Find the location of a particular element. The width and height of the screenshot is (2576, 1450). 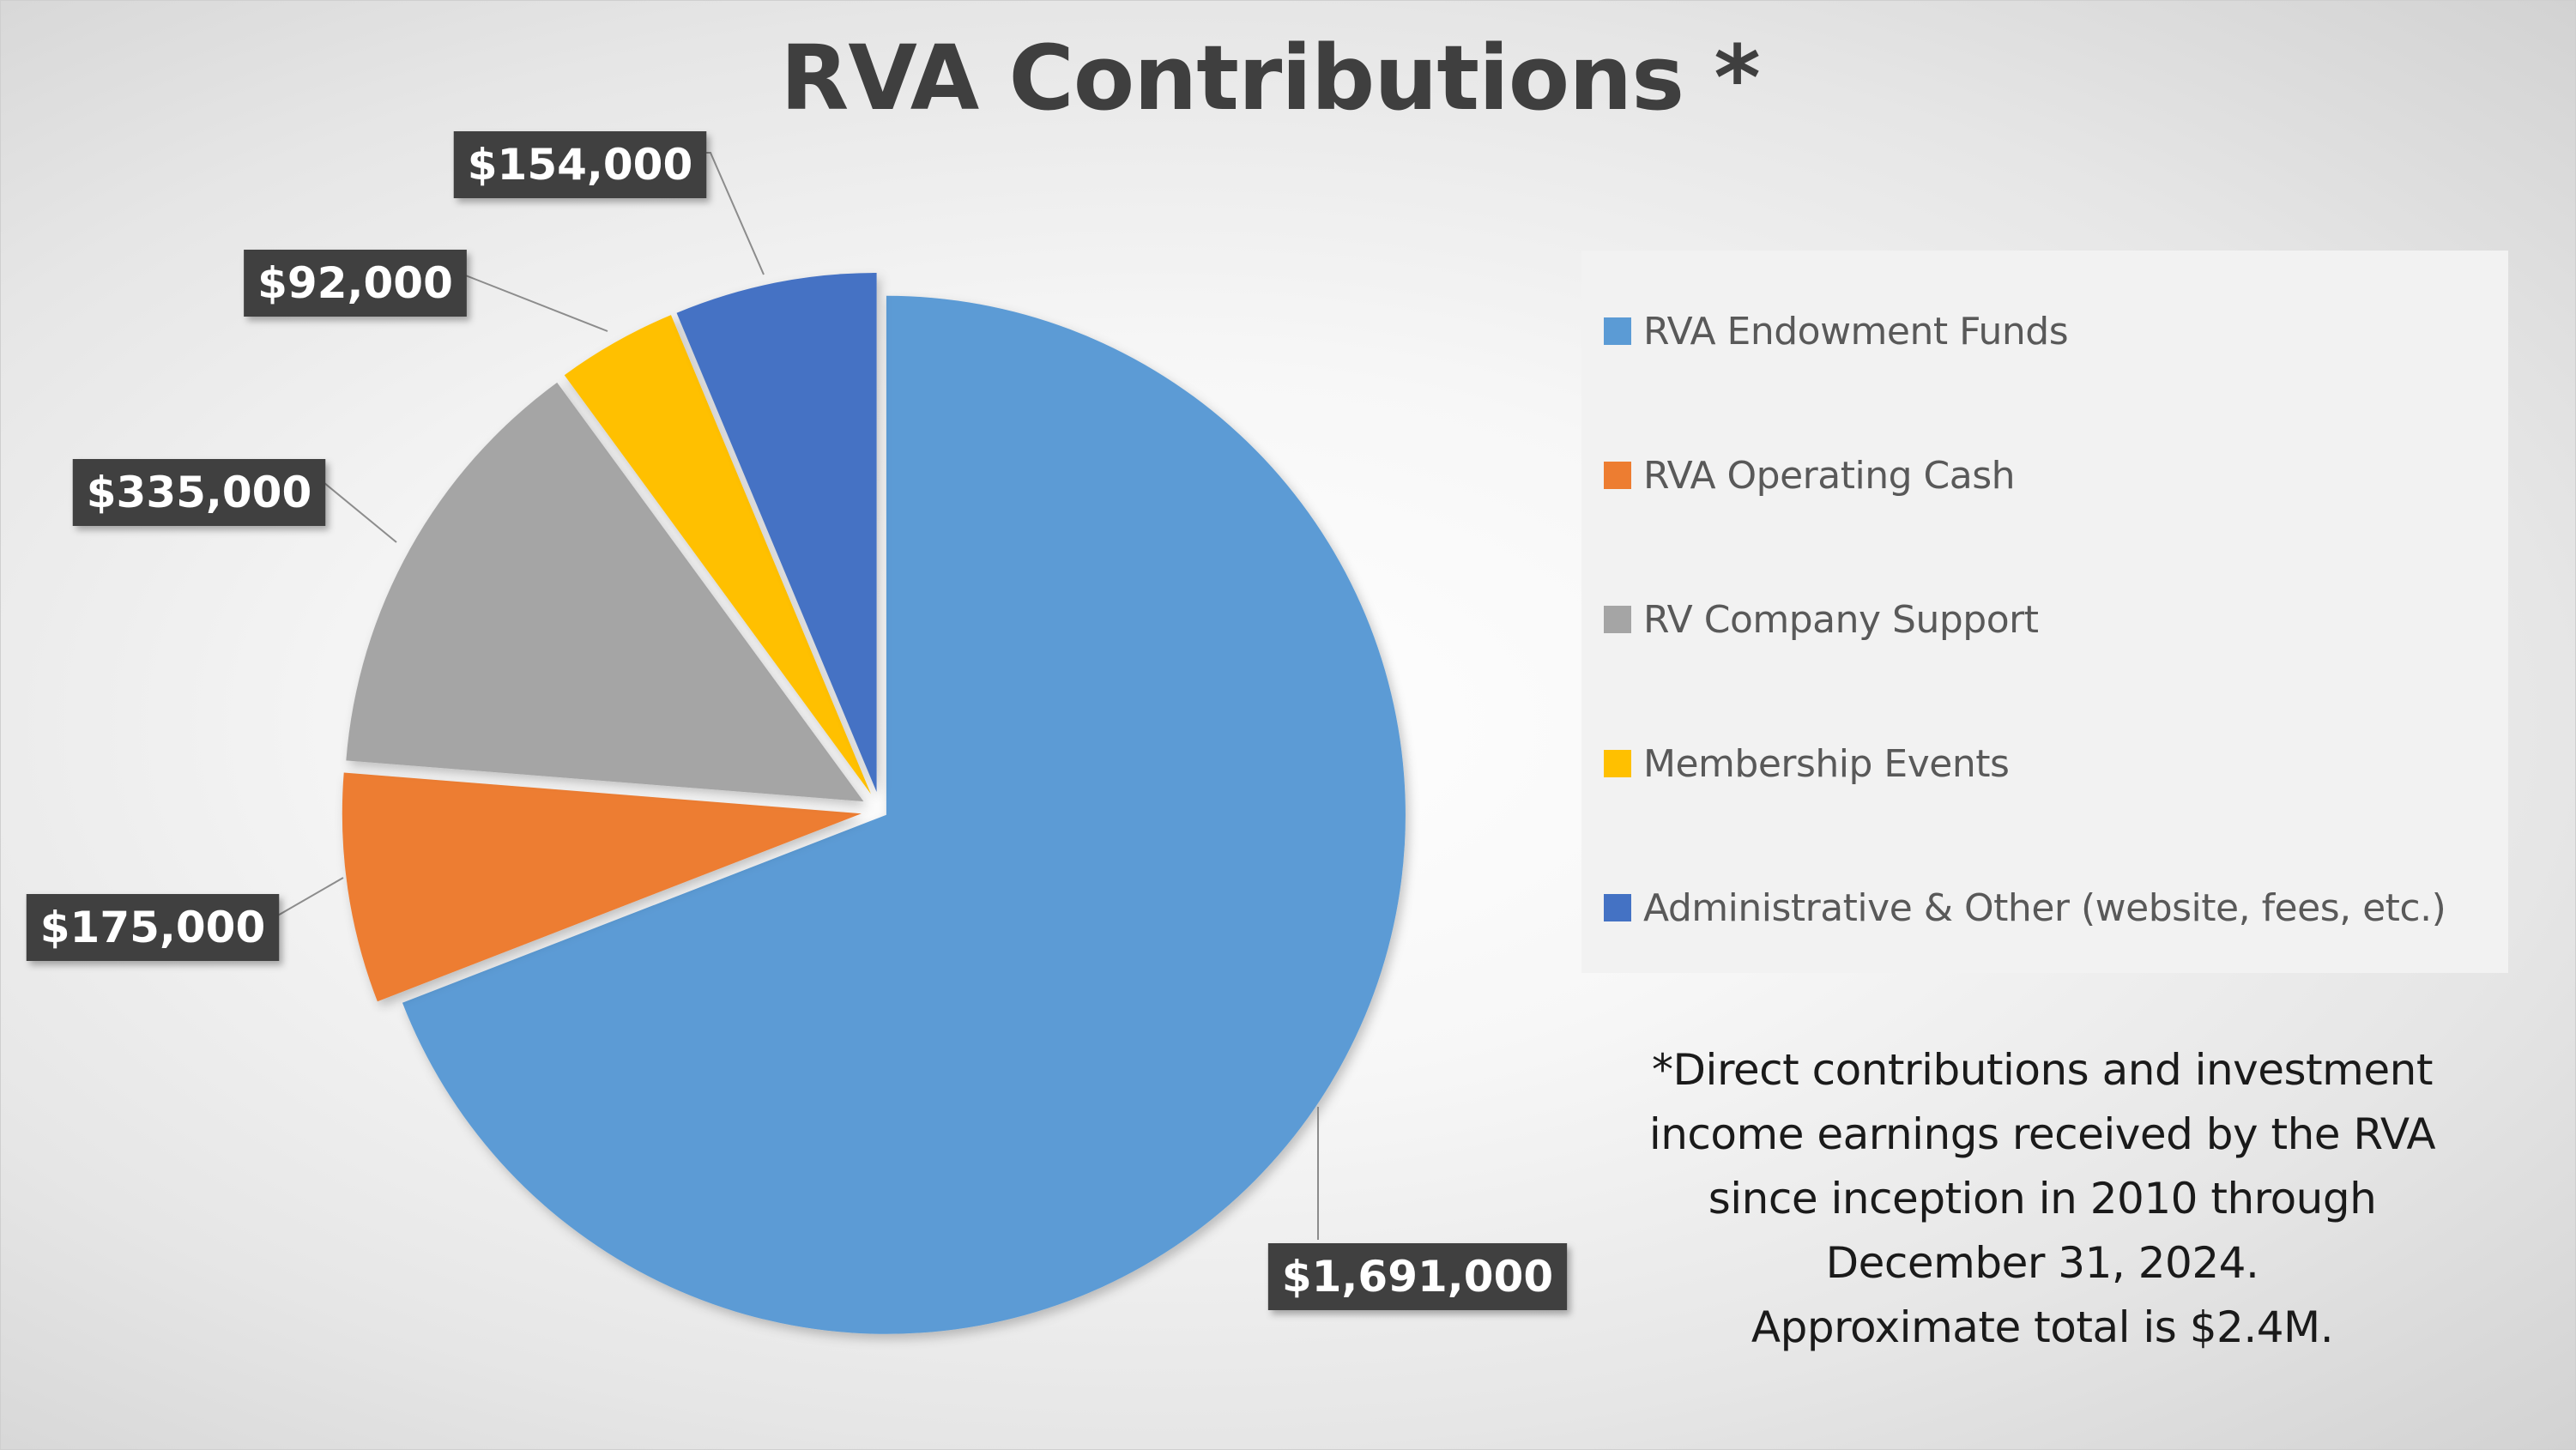

leader-line-administrative is located at coordinates (731, 214).